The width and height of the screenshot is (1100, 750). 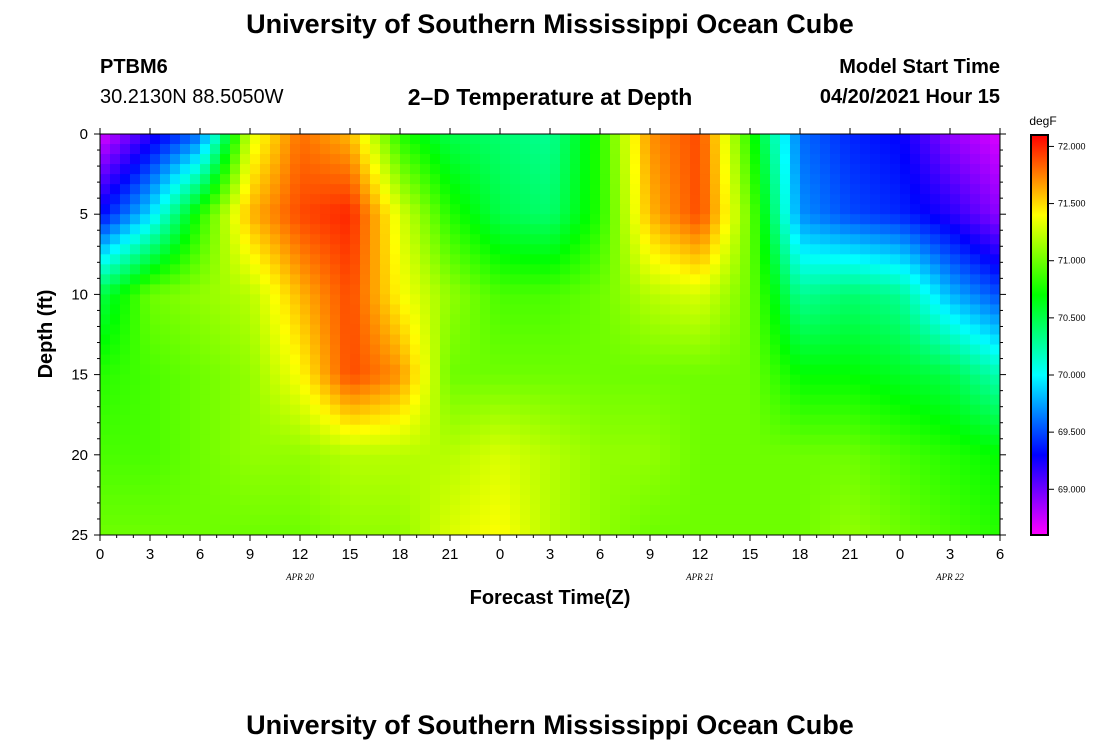 I want to click on colorbar-tick-label: 70.500, so click(x=1072, y=318).